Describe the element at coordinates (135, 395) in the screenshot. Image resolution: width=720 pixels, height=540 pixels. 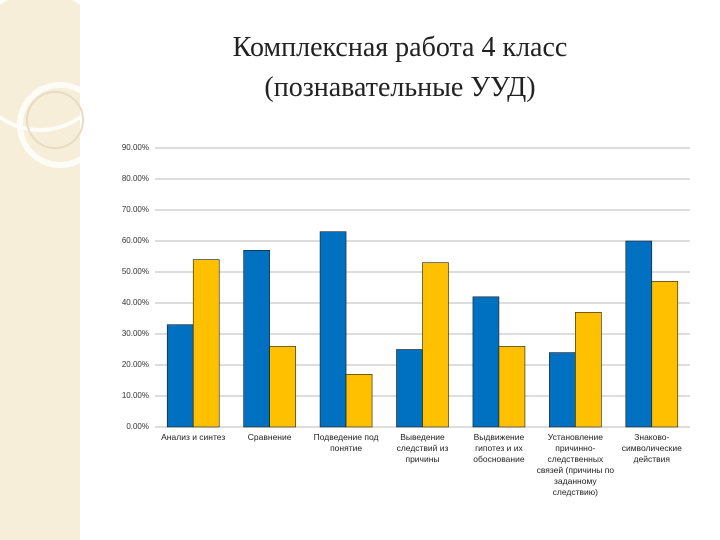
I see `y-tick-label: 10.00%` at that location.